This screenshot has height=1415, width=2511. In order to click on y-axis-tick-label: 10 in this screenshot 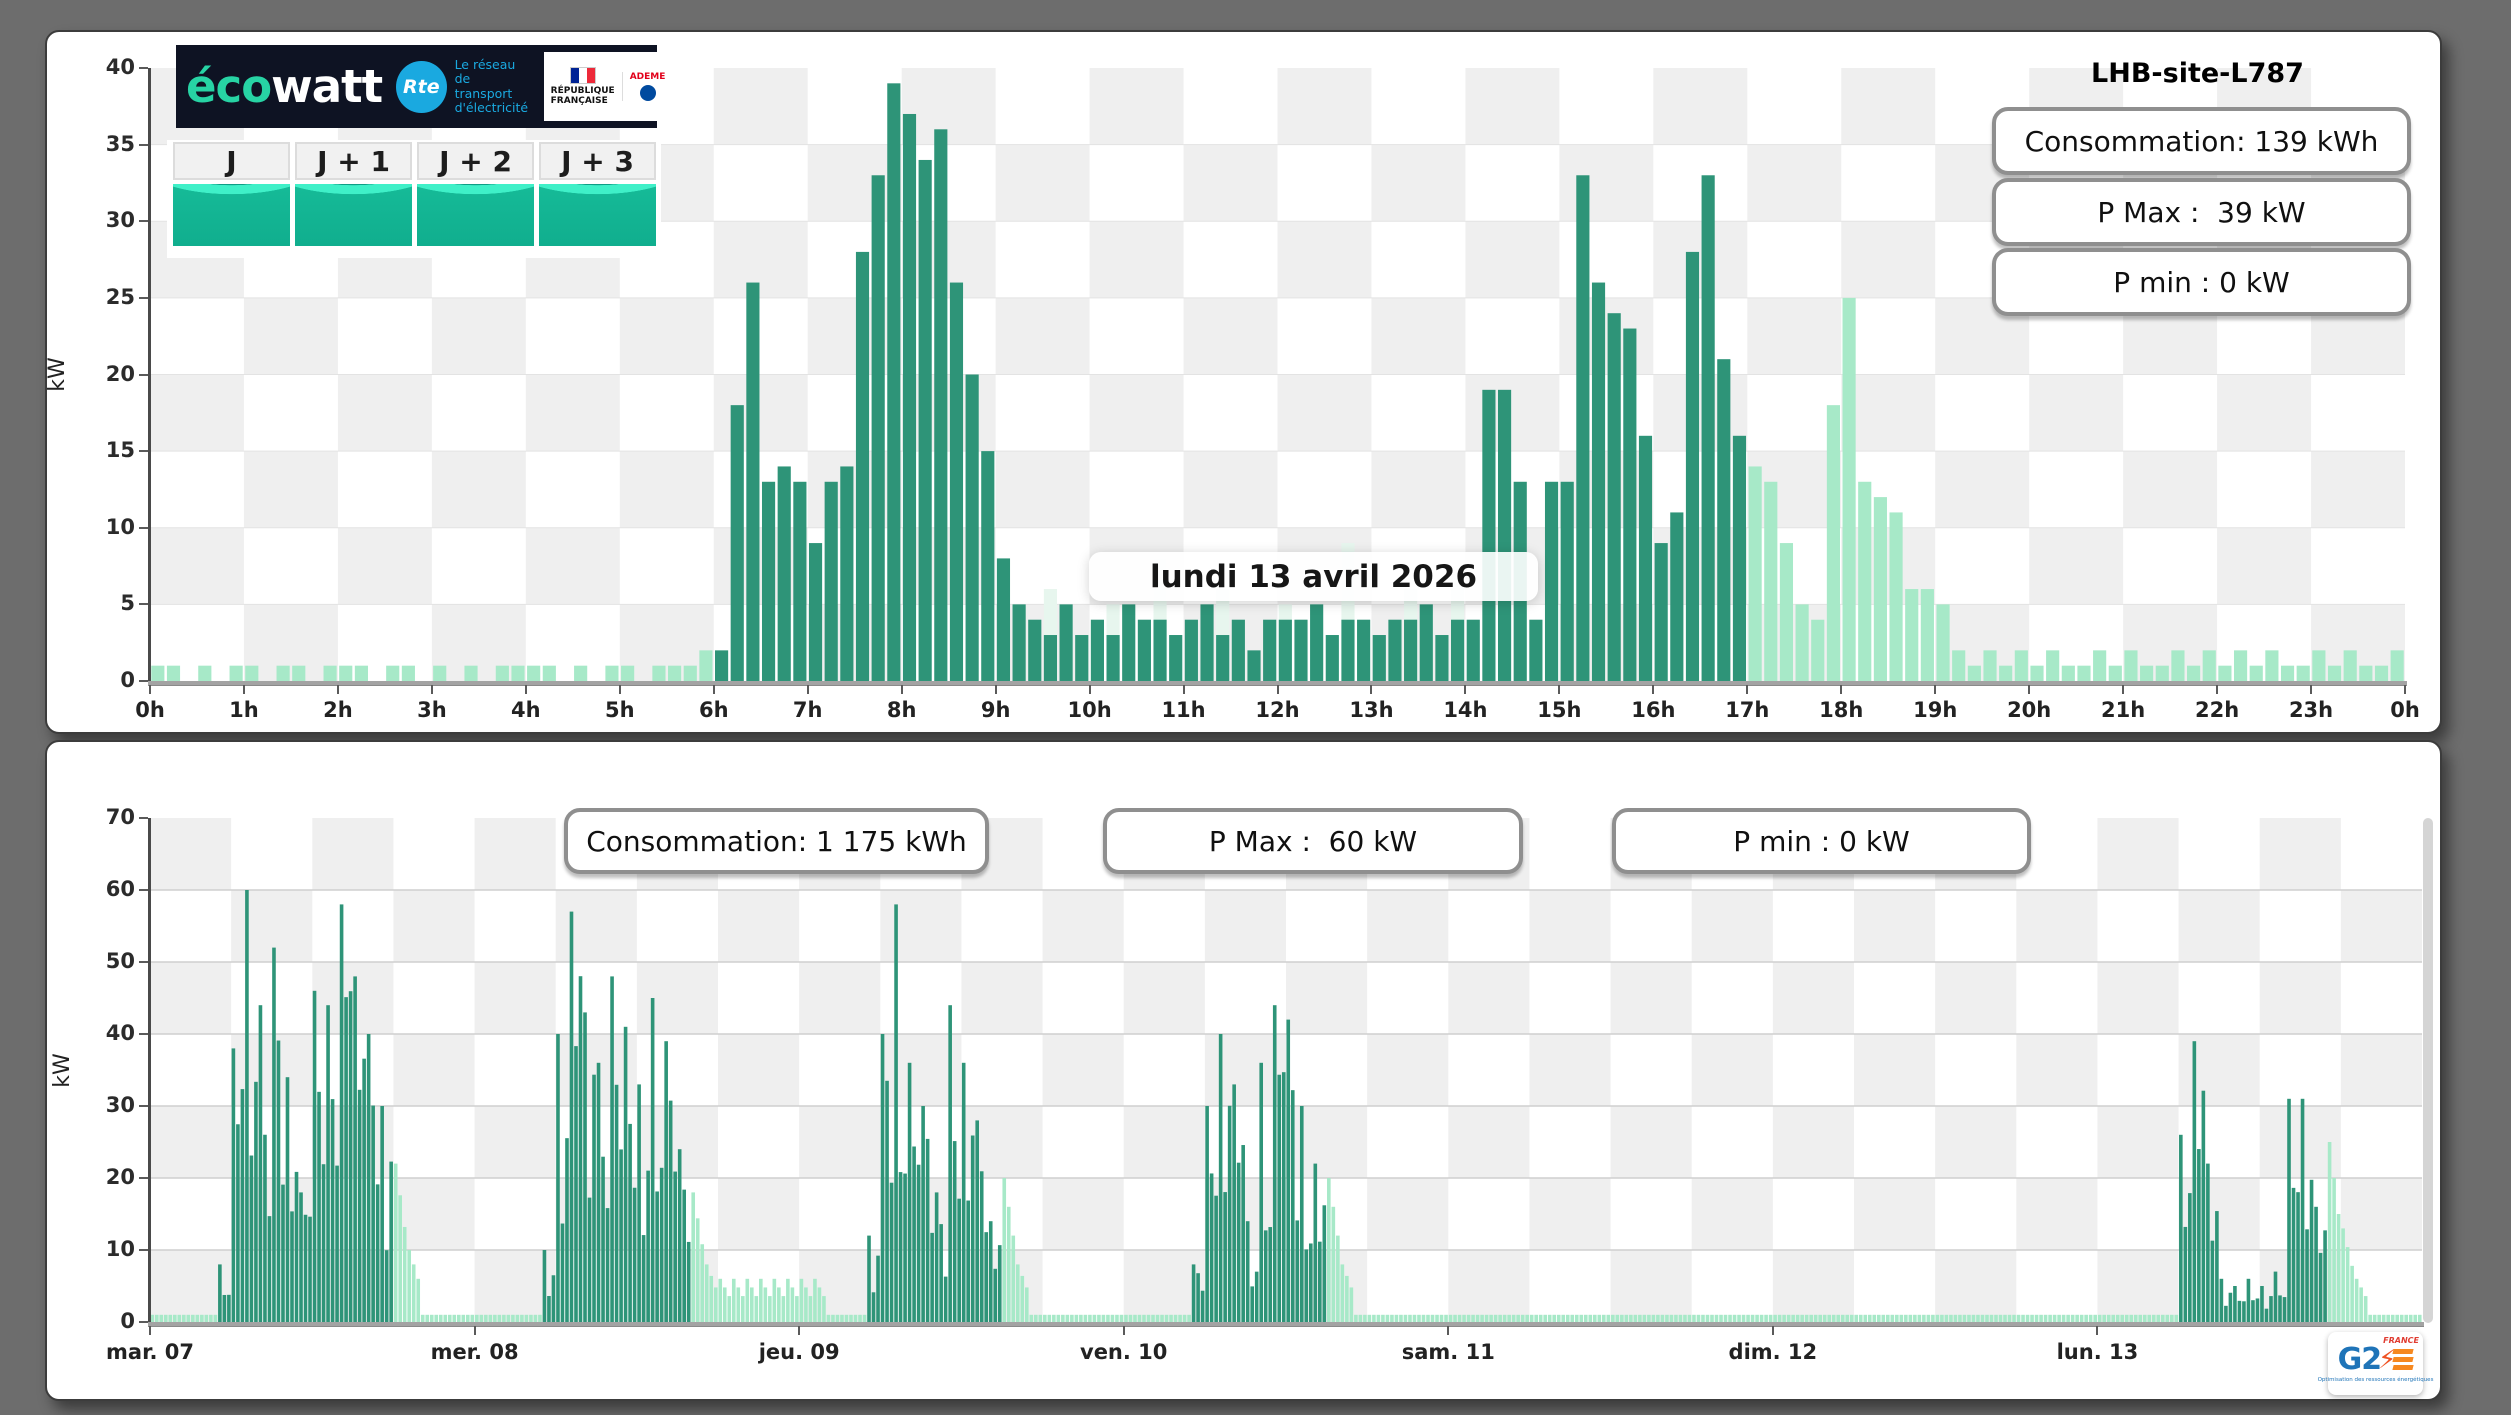, I will do `click(120, 1249)`.